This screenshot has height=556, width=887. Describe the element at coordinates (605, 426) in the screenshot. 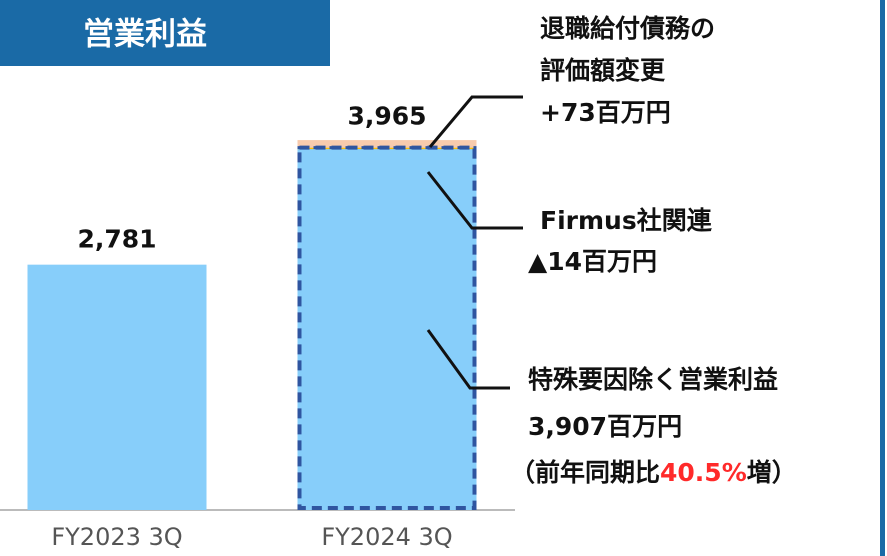

I see `annotation: 3,907百万円` at that location.